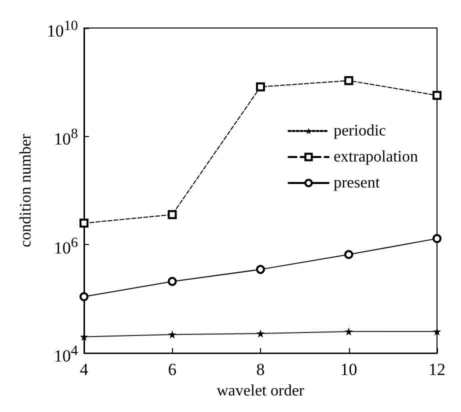 This screenshot has width=461, height=412. Describe the element at coordinates (84, 370) in the screenshot. I see `x-tick-label: 4` at that location.